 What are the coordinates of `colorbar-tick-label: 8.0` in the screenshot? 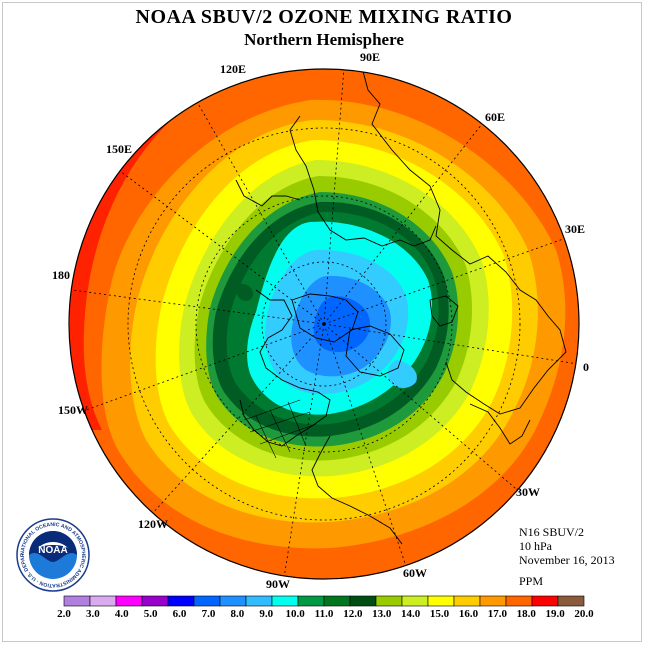 It's located at (237, 614).